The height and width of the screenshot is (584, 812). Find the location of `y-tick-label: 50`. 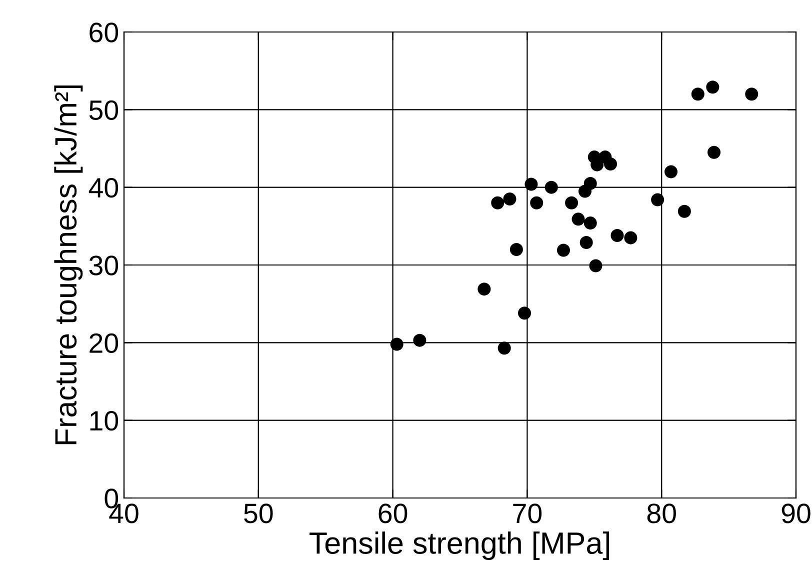

y-tick-label: 50 is located at coordinates (103, 110).